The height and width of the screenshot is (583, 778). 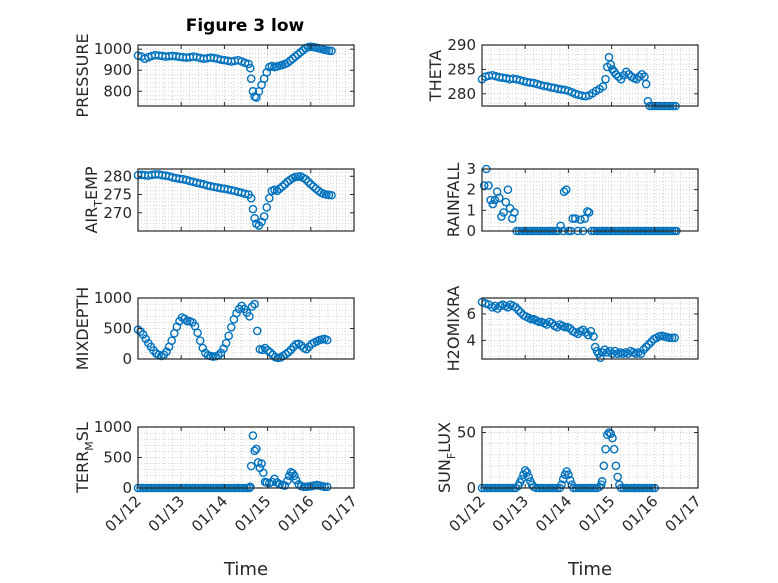 I want to click on x-axis-label: Time, so click(x=245, y=569).